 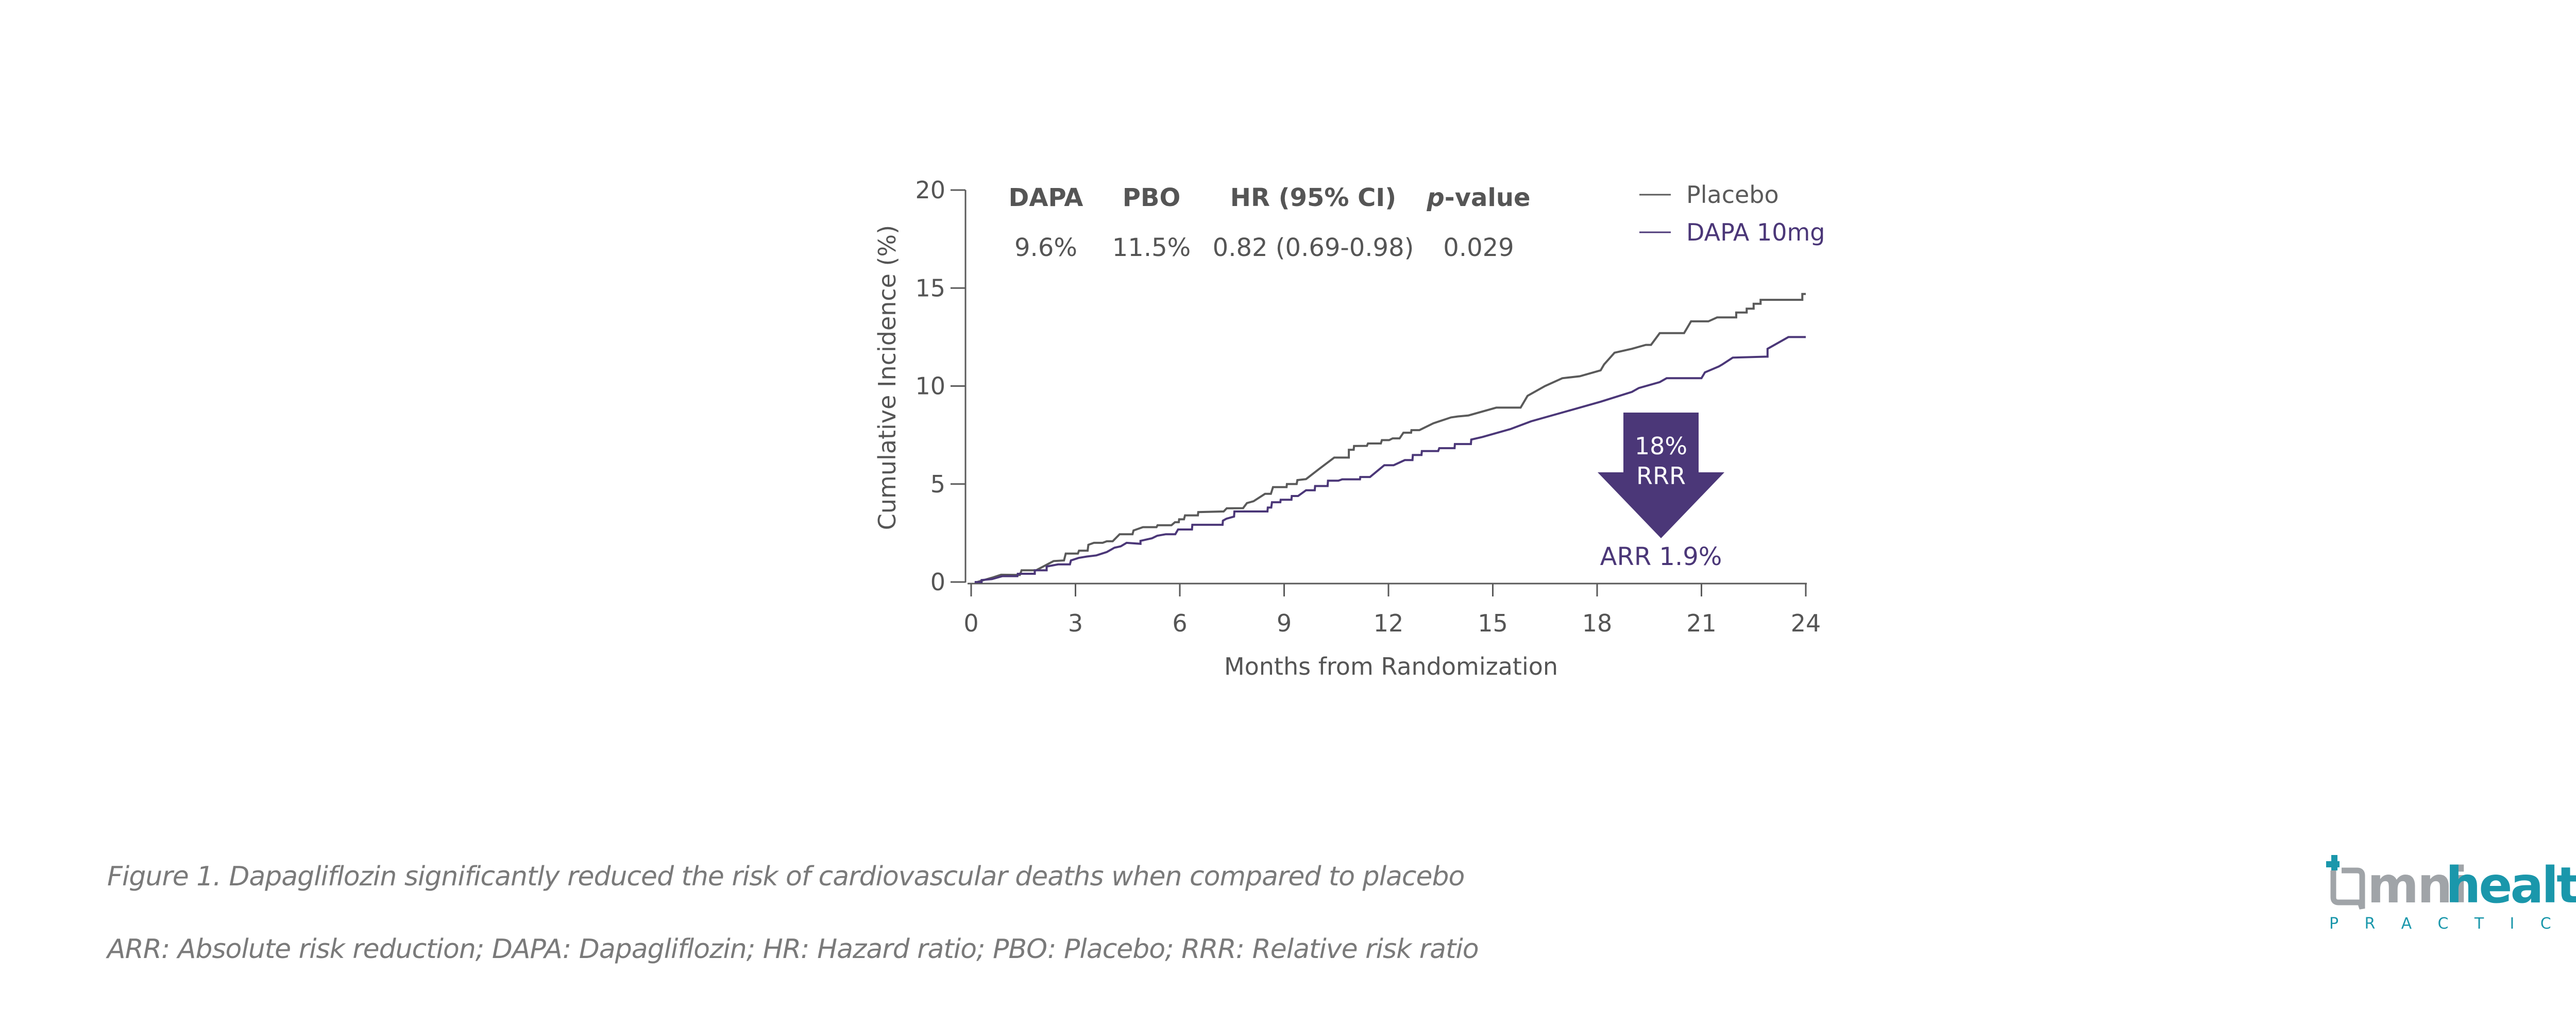 I want to click on y-tick-label: 20, so click(x=930, y=190).